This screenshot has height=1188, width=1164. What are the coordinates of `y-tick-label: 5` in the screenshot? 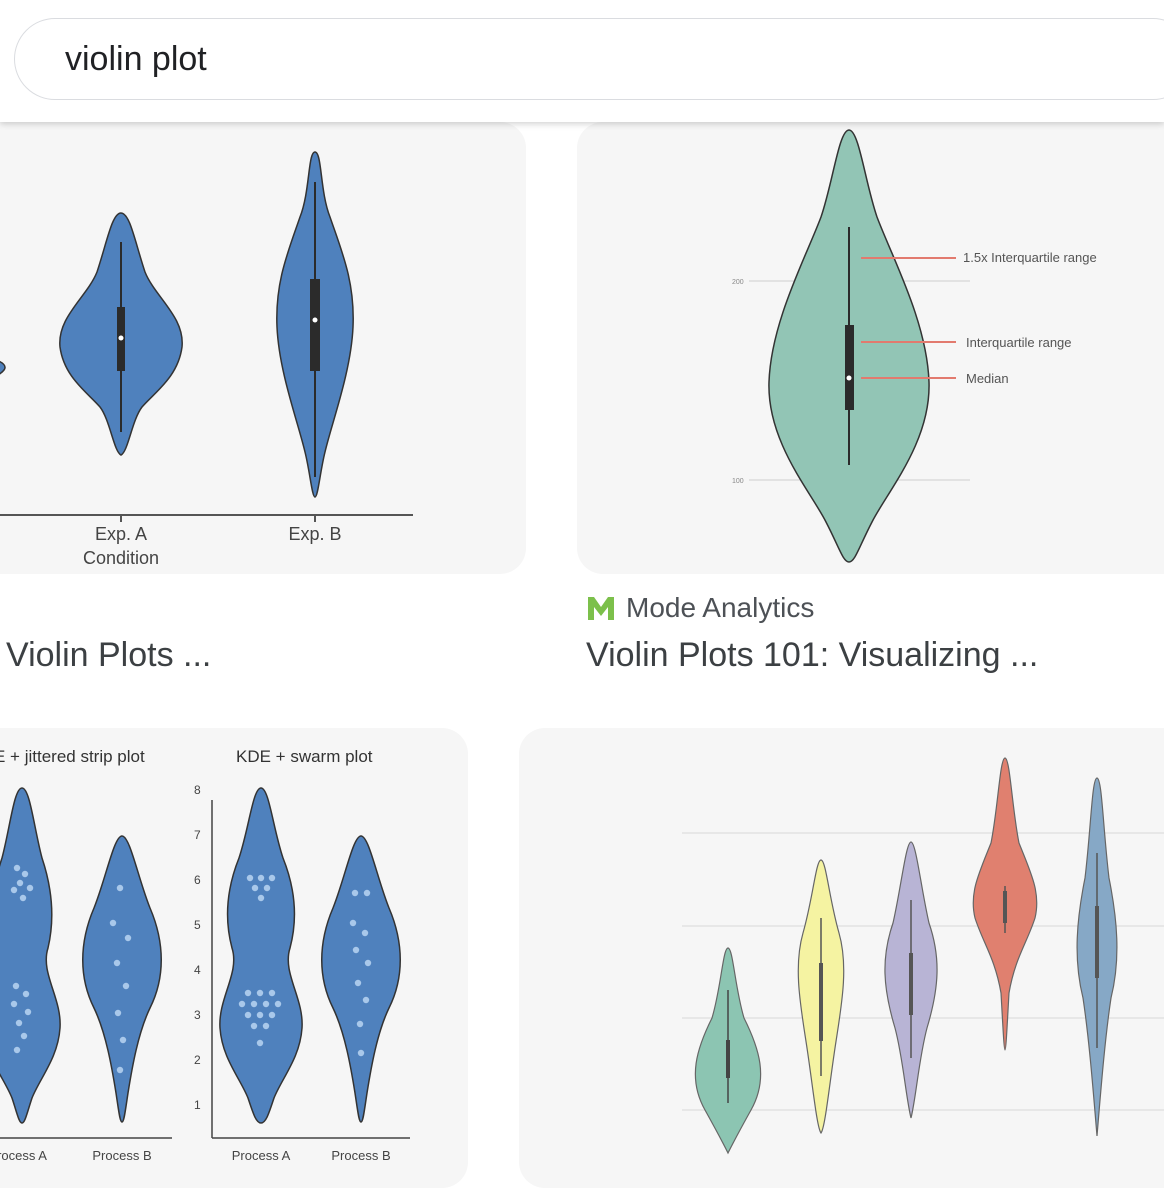 It's located at (197, 925).